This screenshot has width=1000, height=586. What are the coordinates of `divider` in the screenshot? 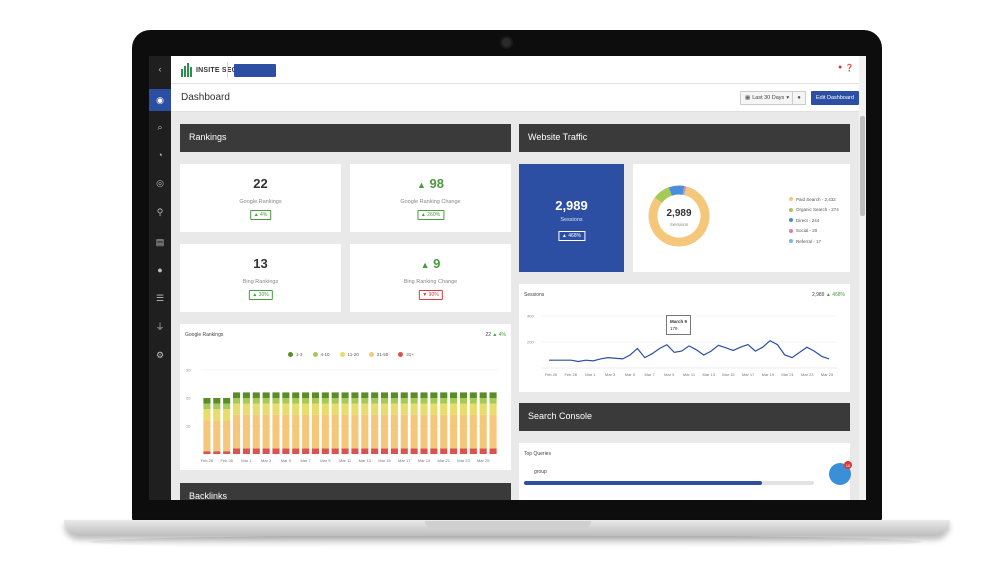 It's located at (227, 70).